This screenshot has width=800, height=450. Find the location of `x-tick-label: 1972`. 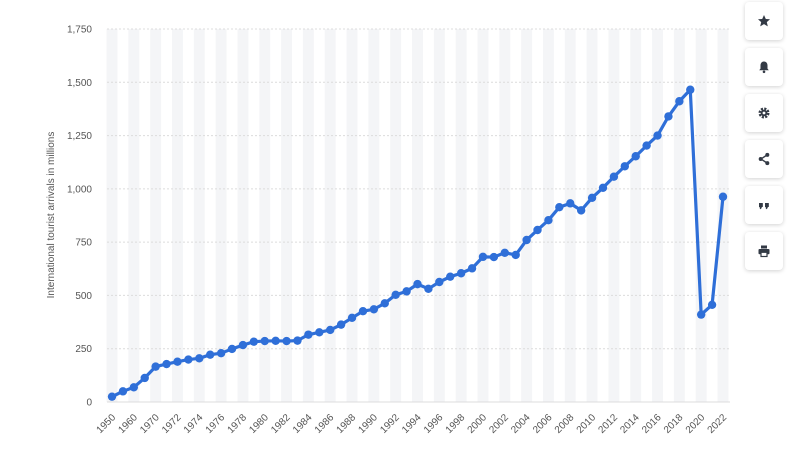

x-tick-label: 1972 is located at coordinates (172, 424).